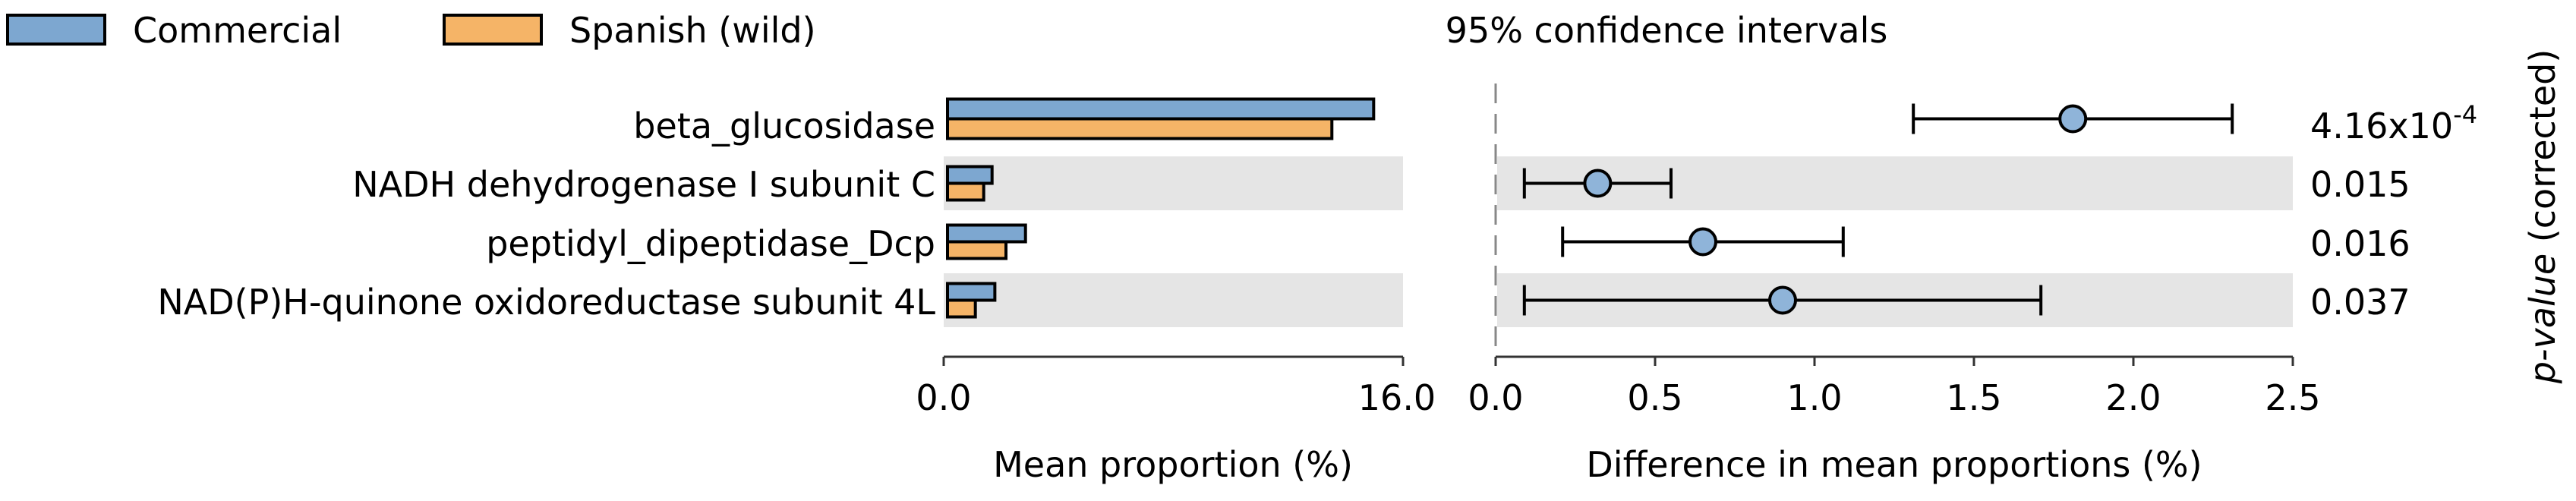 The width and height of the screenshot is (2576, 501). I want to click on ci-tick-label: 0.0, so click(1495, 397).